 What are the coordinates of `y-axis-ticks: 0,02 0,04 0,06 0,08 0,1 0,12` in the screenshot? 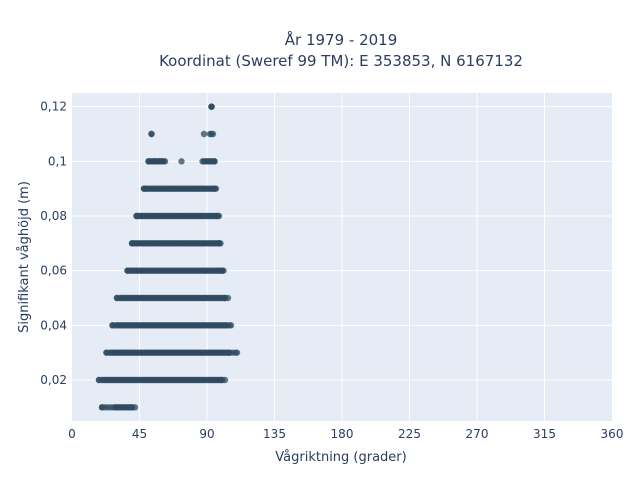 It's located at (53, 243).